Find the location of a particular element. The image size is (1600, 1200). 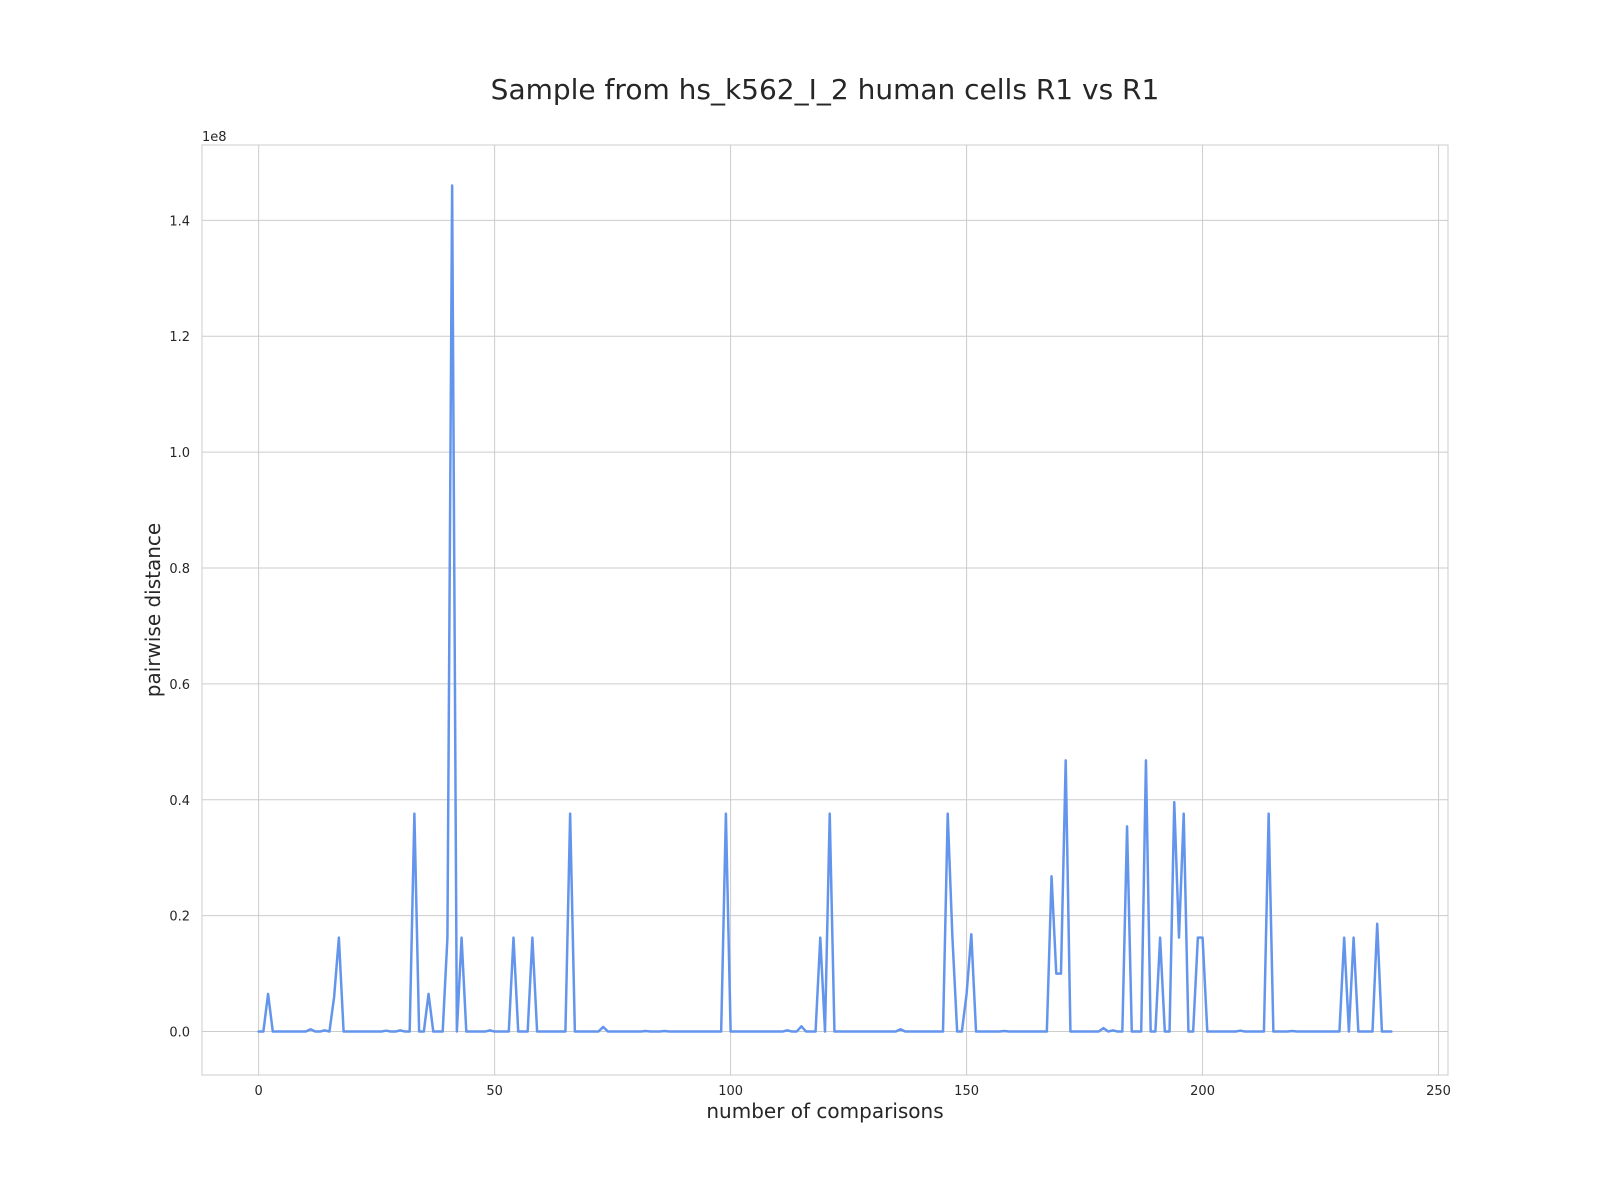

x-tick-label: 0 is located at coordinates (258, 1091).